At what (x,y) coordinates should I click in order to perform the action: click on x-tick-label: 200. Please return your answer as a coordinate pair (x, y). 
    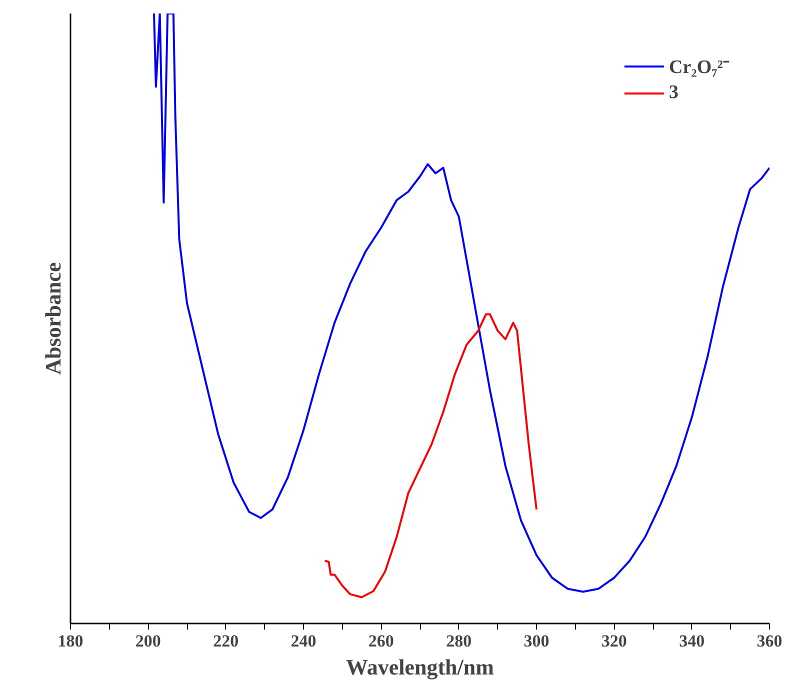
    Looking at the image, I should click on (148, 641).